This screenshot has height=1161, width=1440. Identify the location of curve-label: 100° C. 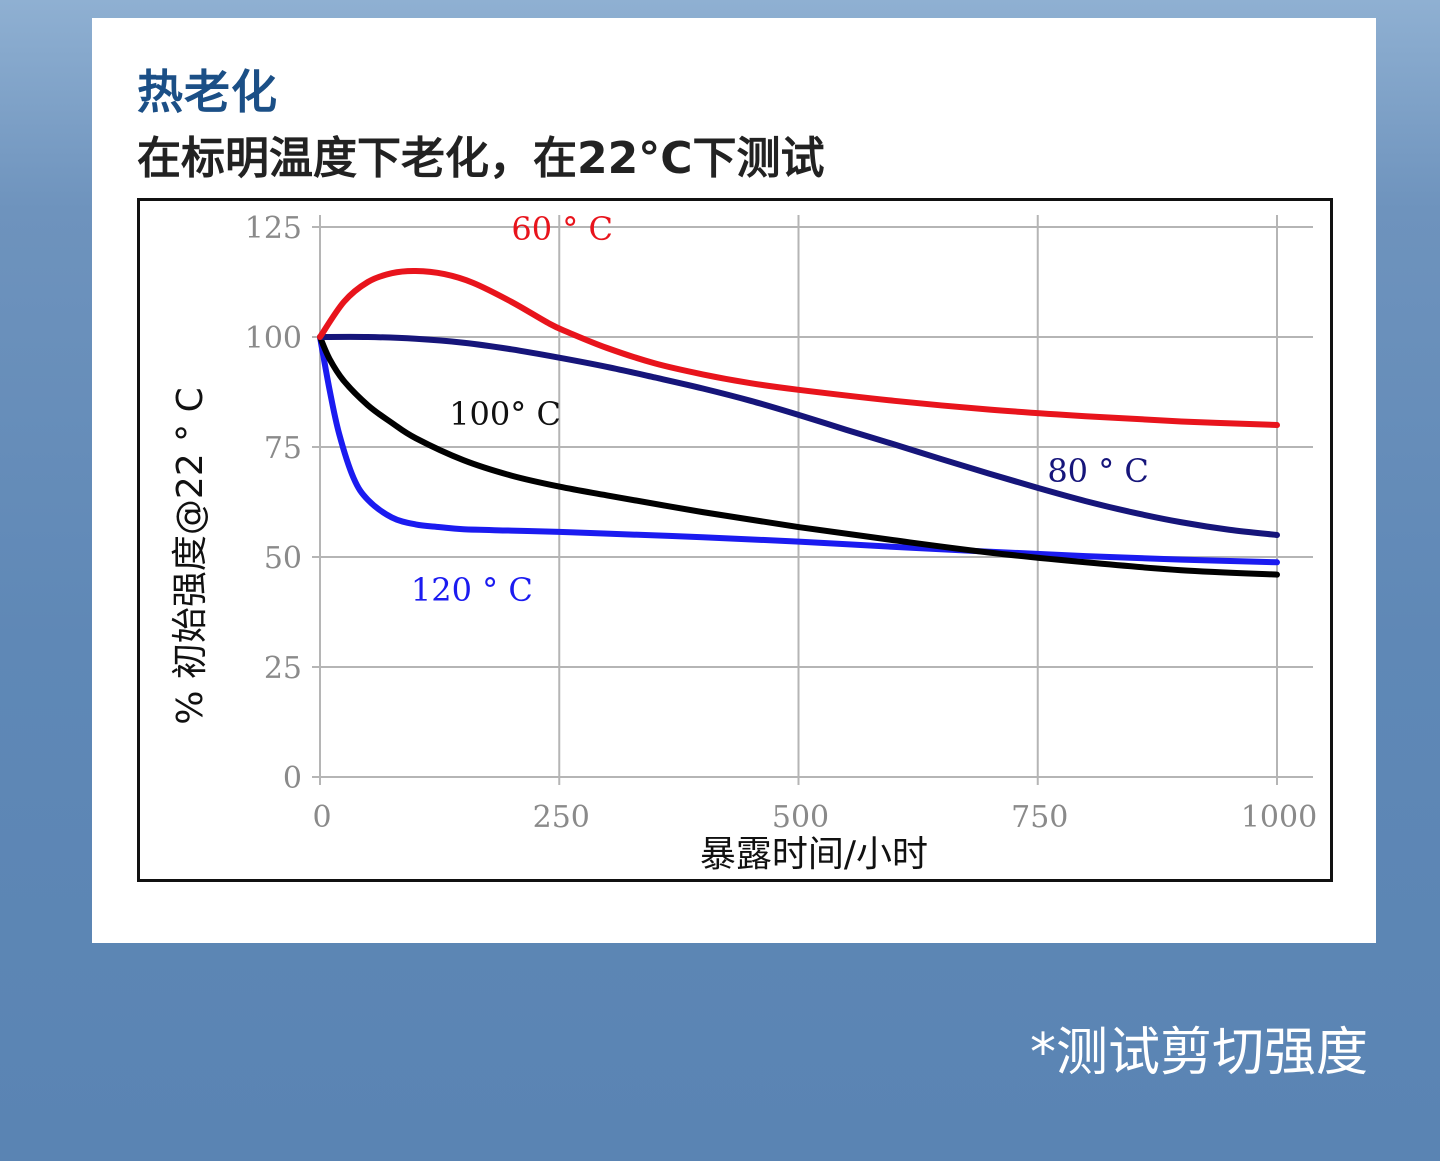
(505, 414).